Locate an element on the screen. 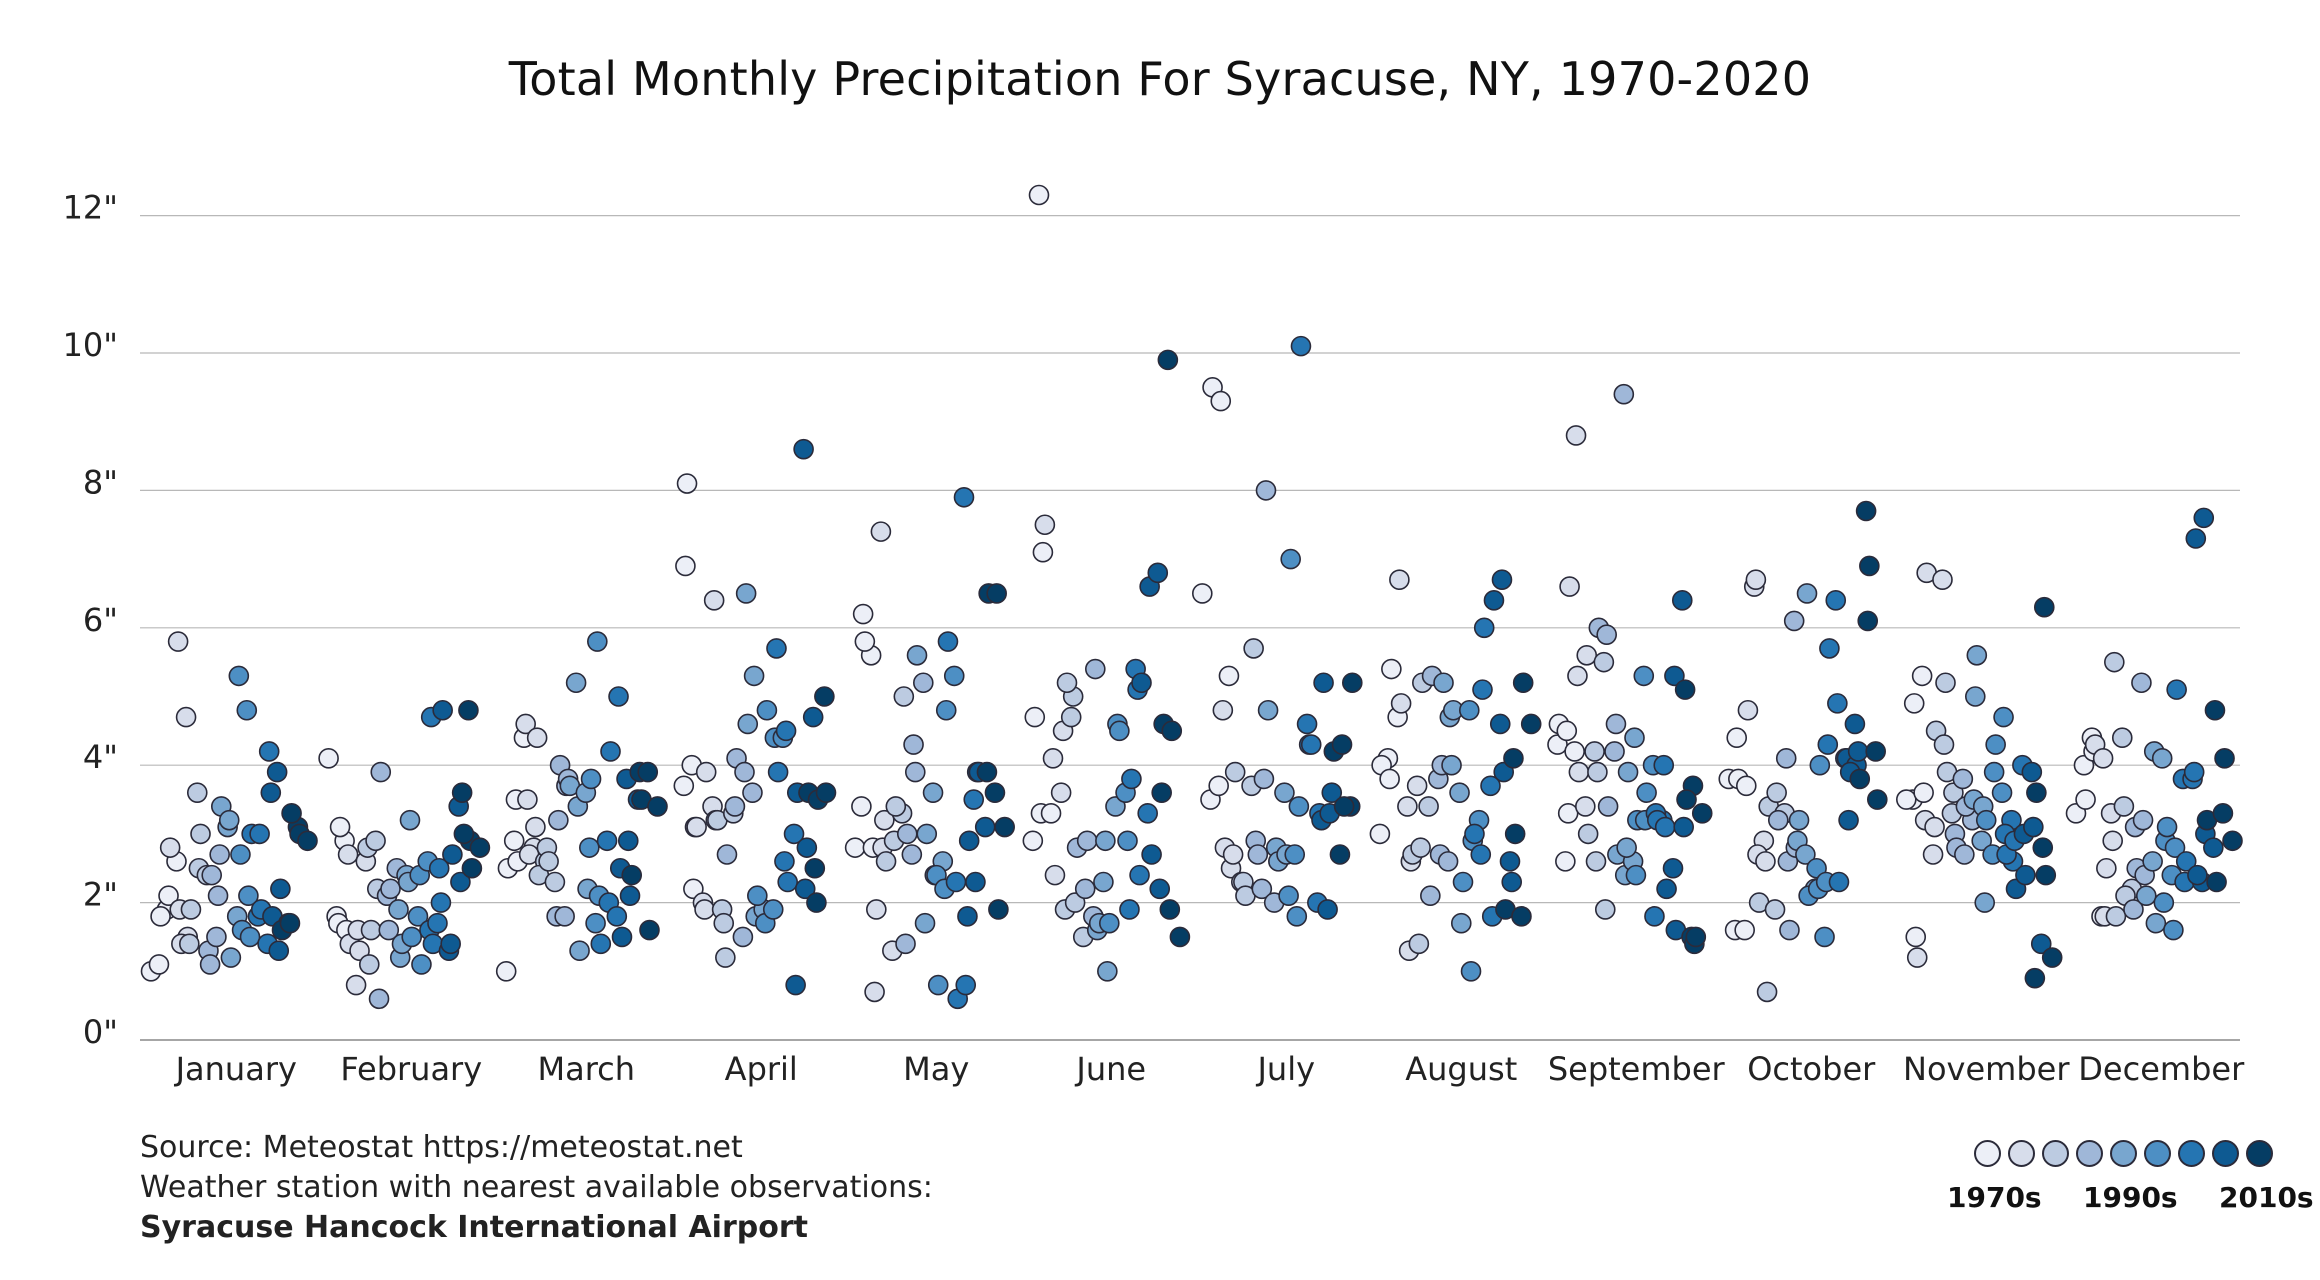 The image size is (2320, 1280). x-tick-label-april: April is located at coordinates (761, 1069).